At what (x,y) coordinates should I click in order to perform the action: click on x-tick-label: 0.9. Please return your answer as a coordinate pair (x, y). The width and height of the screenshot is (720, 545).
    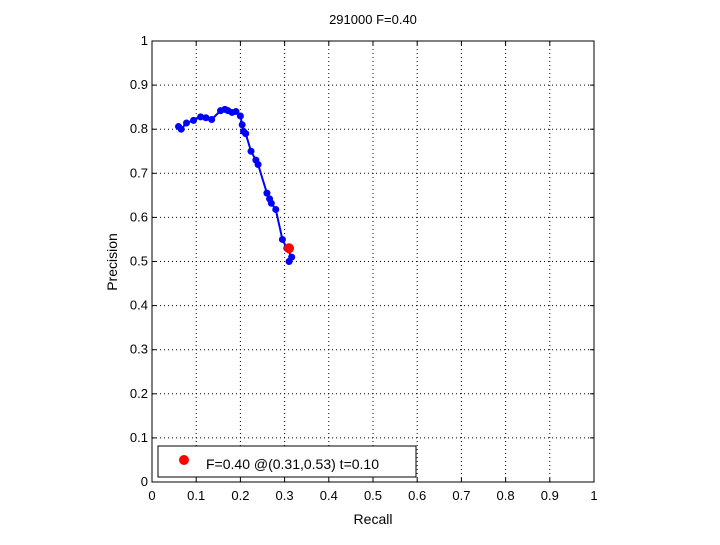
    Looking at the image, I should click on (550, 495).